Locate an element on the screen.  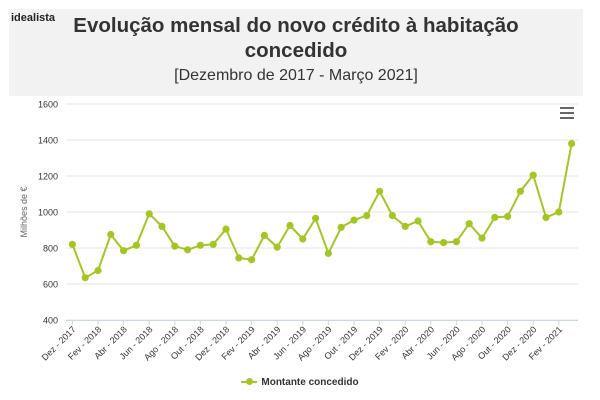
y-tick-label: 1600 is located at coordinates (48, 105).